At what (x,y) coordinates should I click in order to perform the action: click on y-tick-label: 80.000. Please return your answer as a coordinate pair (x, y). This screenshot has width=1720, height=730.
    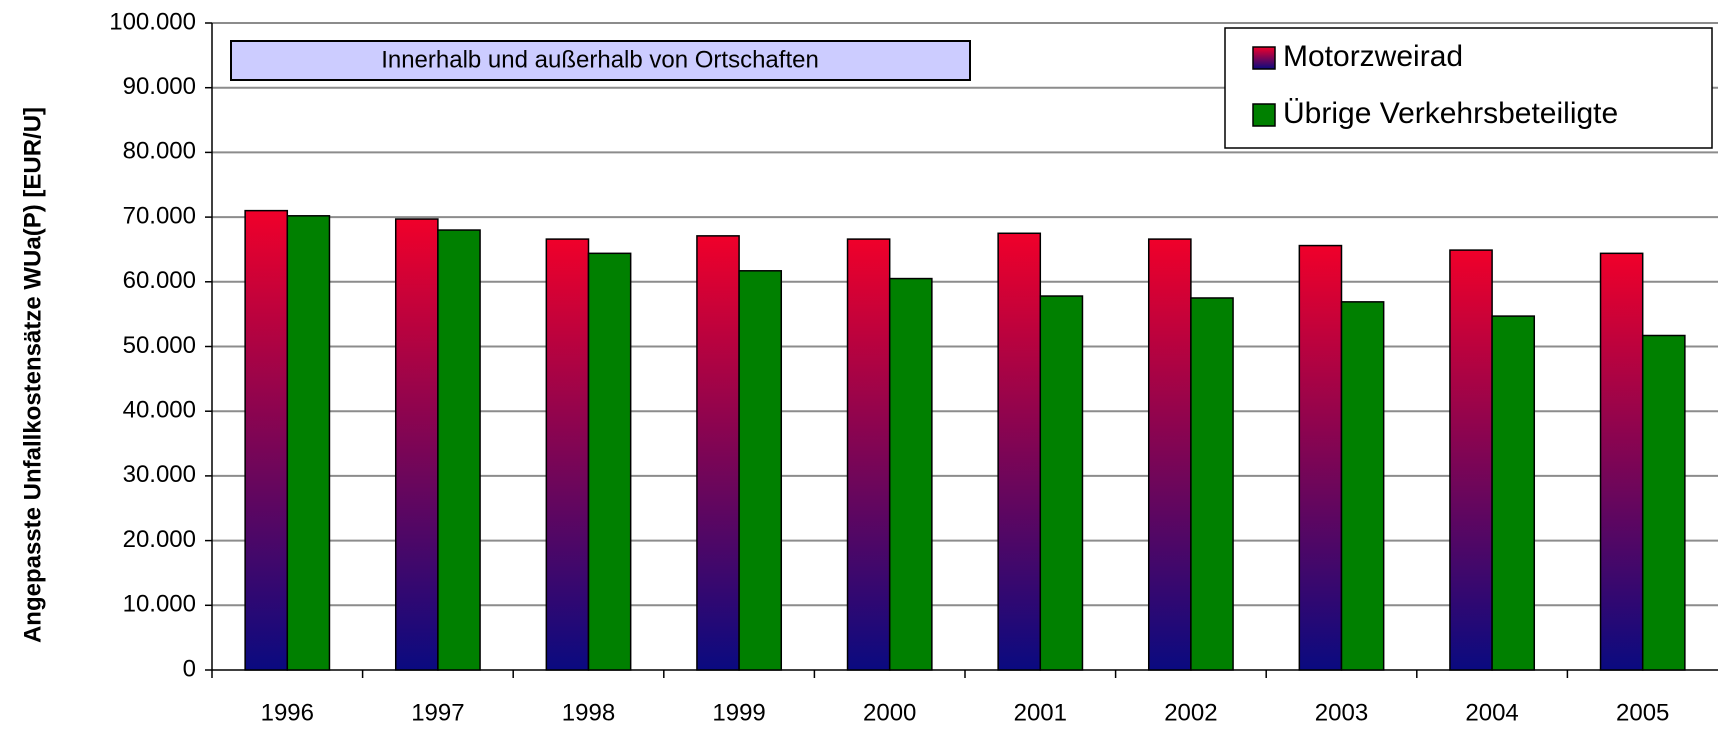
    Looking at the image, I should click on (159, 151).